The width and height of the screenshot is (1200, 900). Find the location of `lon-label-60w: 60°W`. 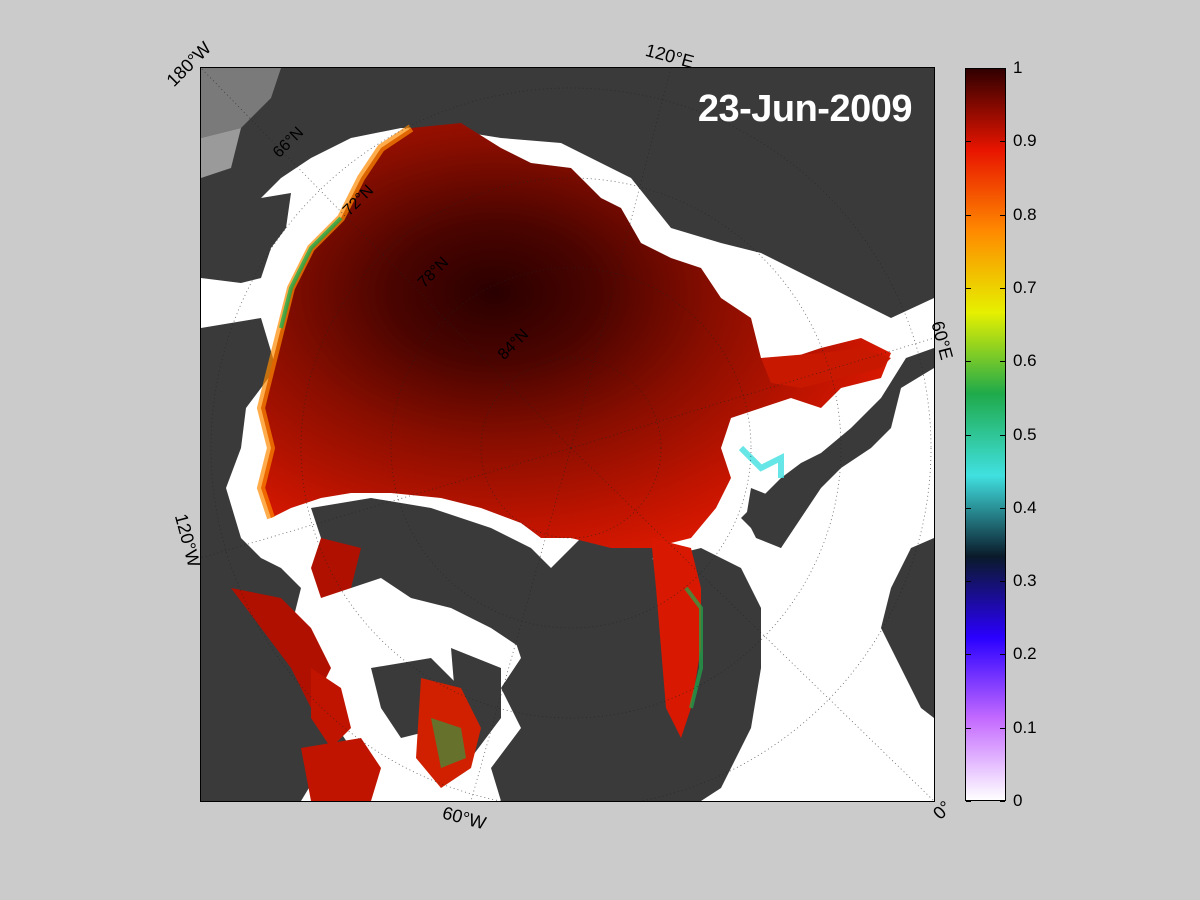

lon-label-60w: 60°W is located at coordinates (464, 818).